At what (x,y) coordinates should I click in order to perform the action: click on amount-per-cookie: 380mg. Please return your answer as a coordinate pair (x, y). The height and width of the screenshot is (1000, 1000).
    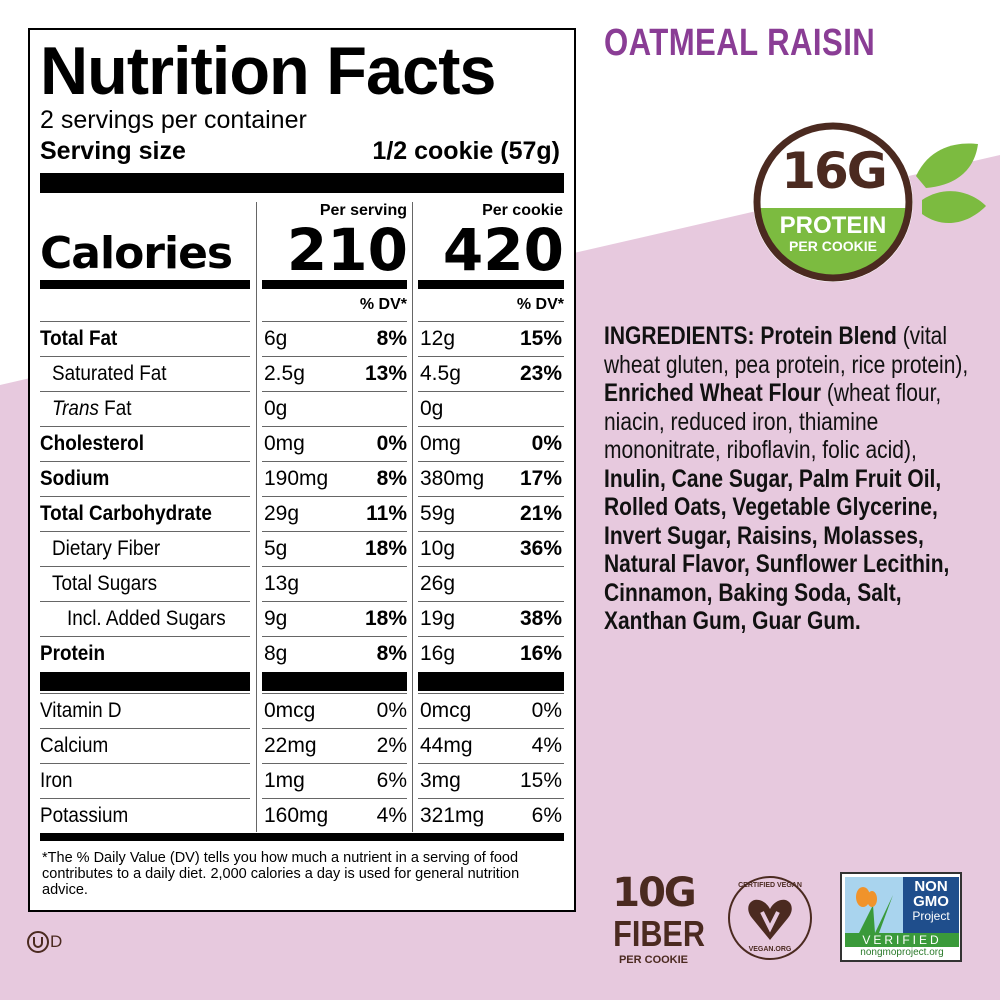
    Looking at the image, I should click on (452, 478).